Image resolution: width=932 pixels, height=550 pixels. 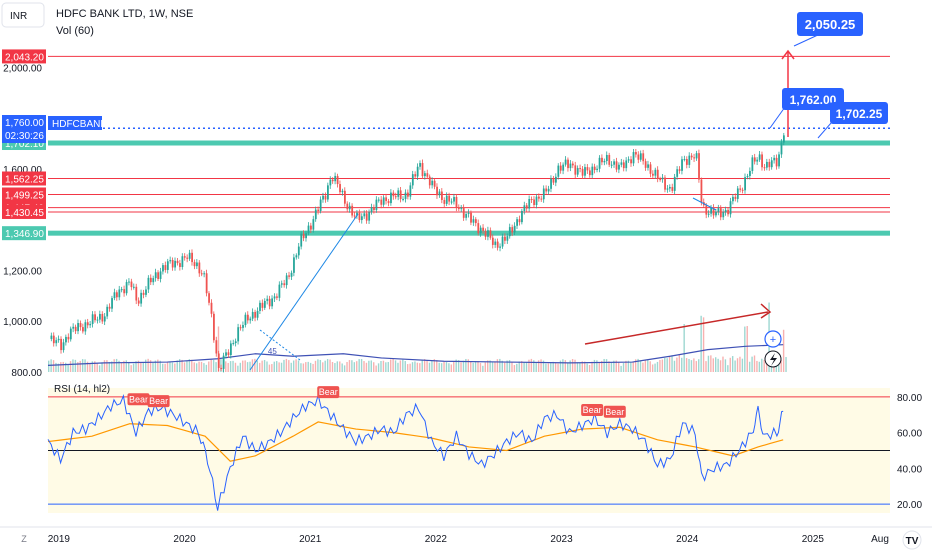 What do you see at coordinates (773, 339) in the screenshot?
I see `compare-icon: +` at bounding box center [773, 339].